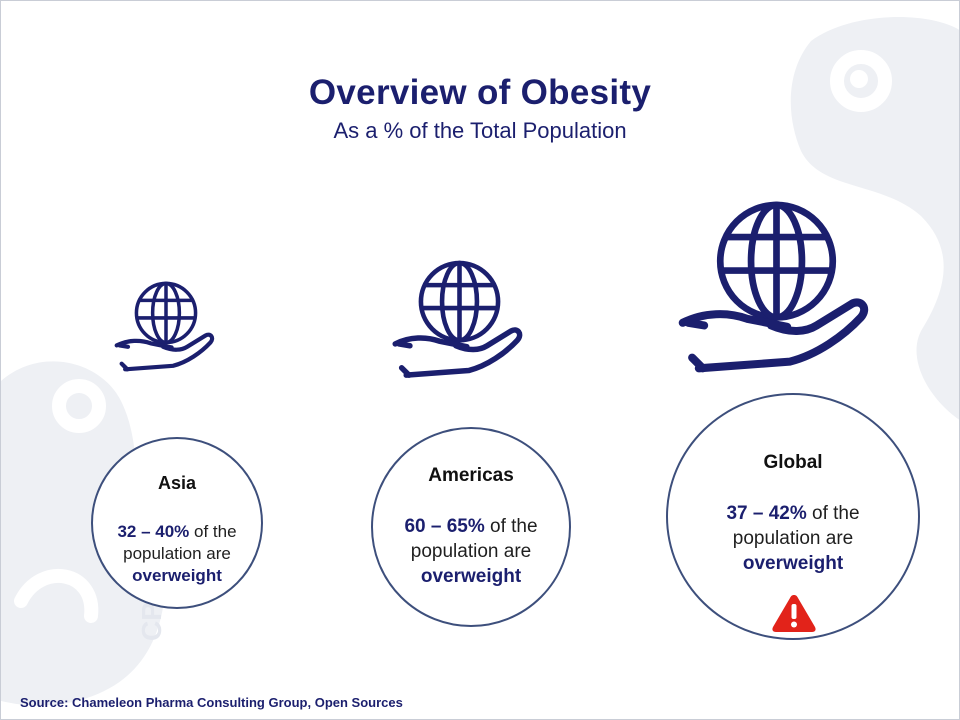 This screenshot has height=720, width=960. What do you see at coordinates (480, 92) in the screenshot?
I see `page-title: Overview of Obesity` at bounding box center [480, 92].